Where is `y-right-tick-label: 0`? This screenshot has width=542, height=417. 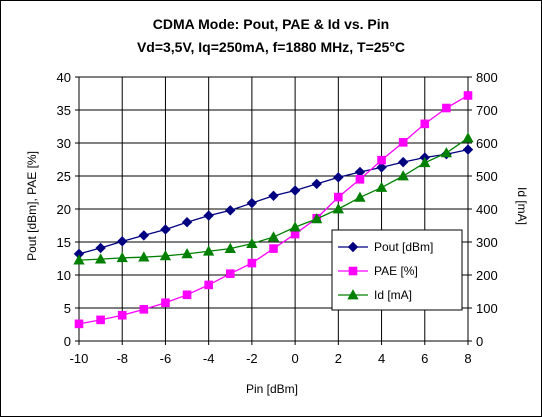
y-right-tick-label: 0 is located at coordinates (479, 341).